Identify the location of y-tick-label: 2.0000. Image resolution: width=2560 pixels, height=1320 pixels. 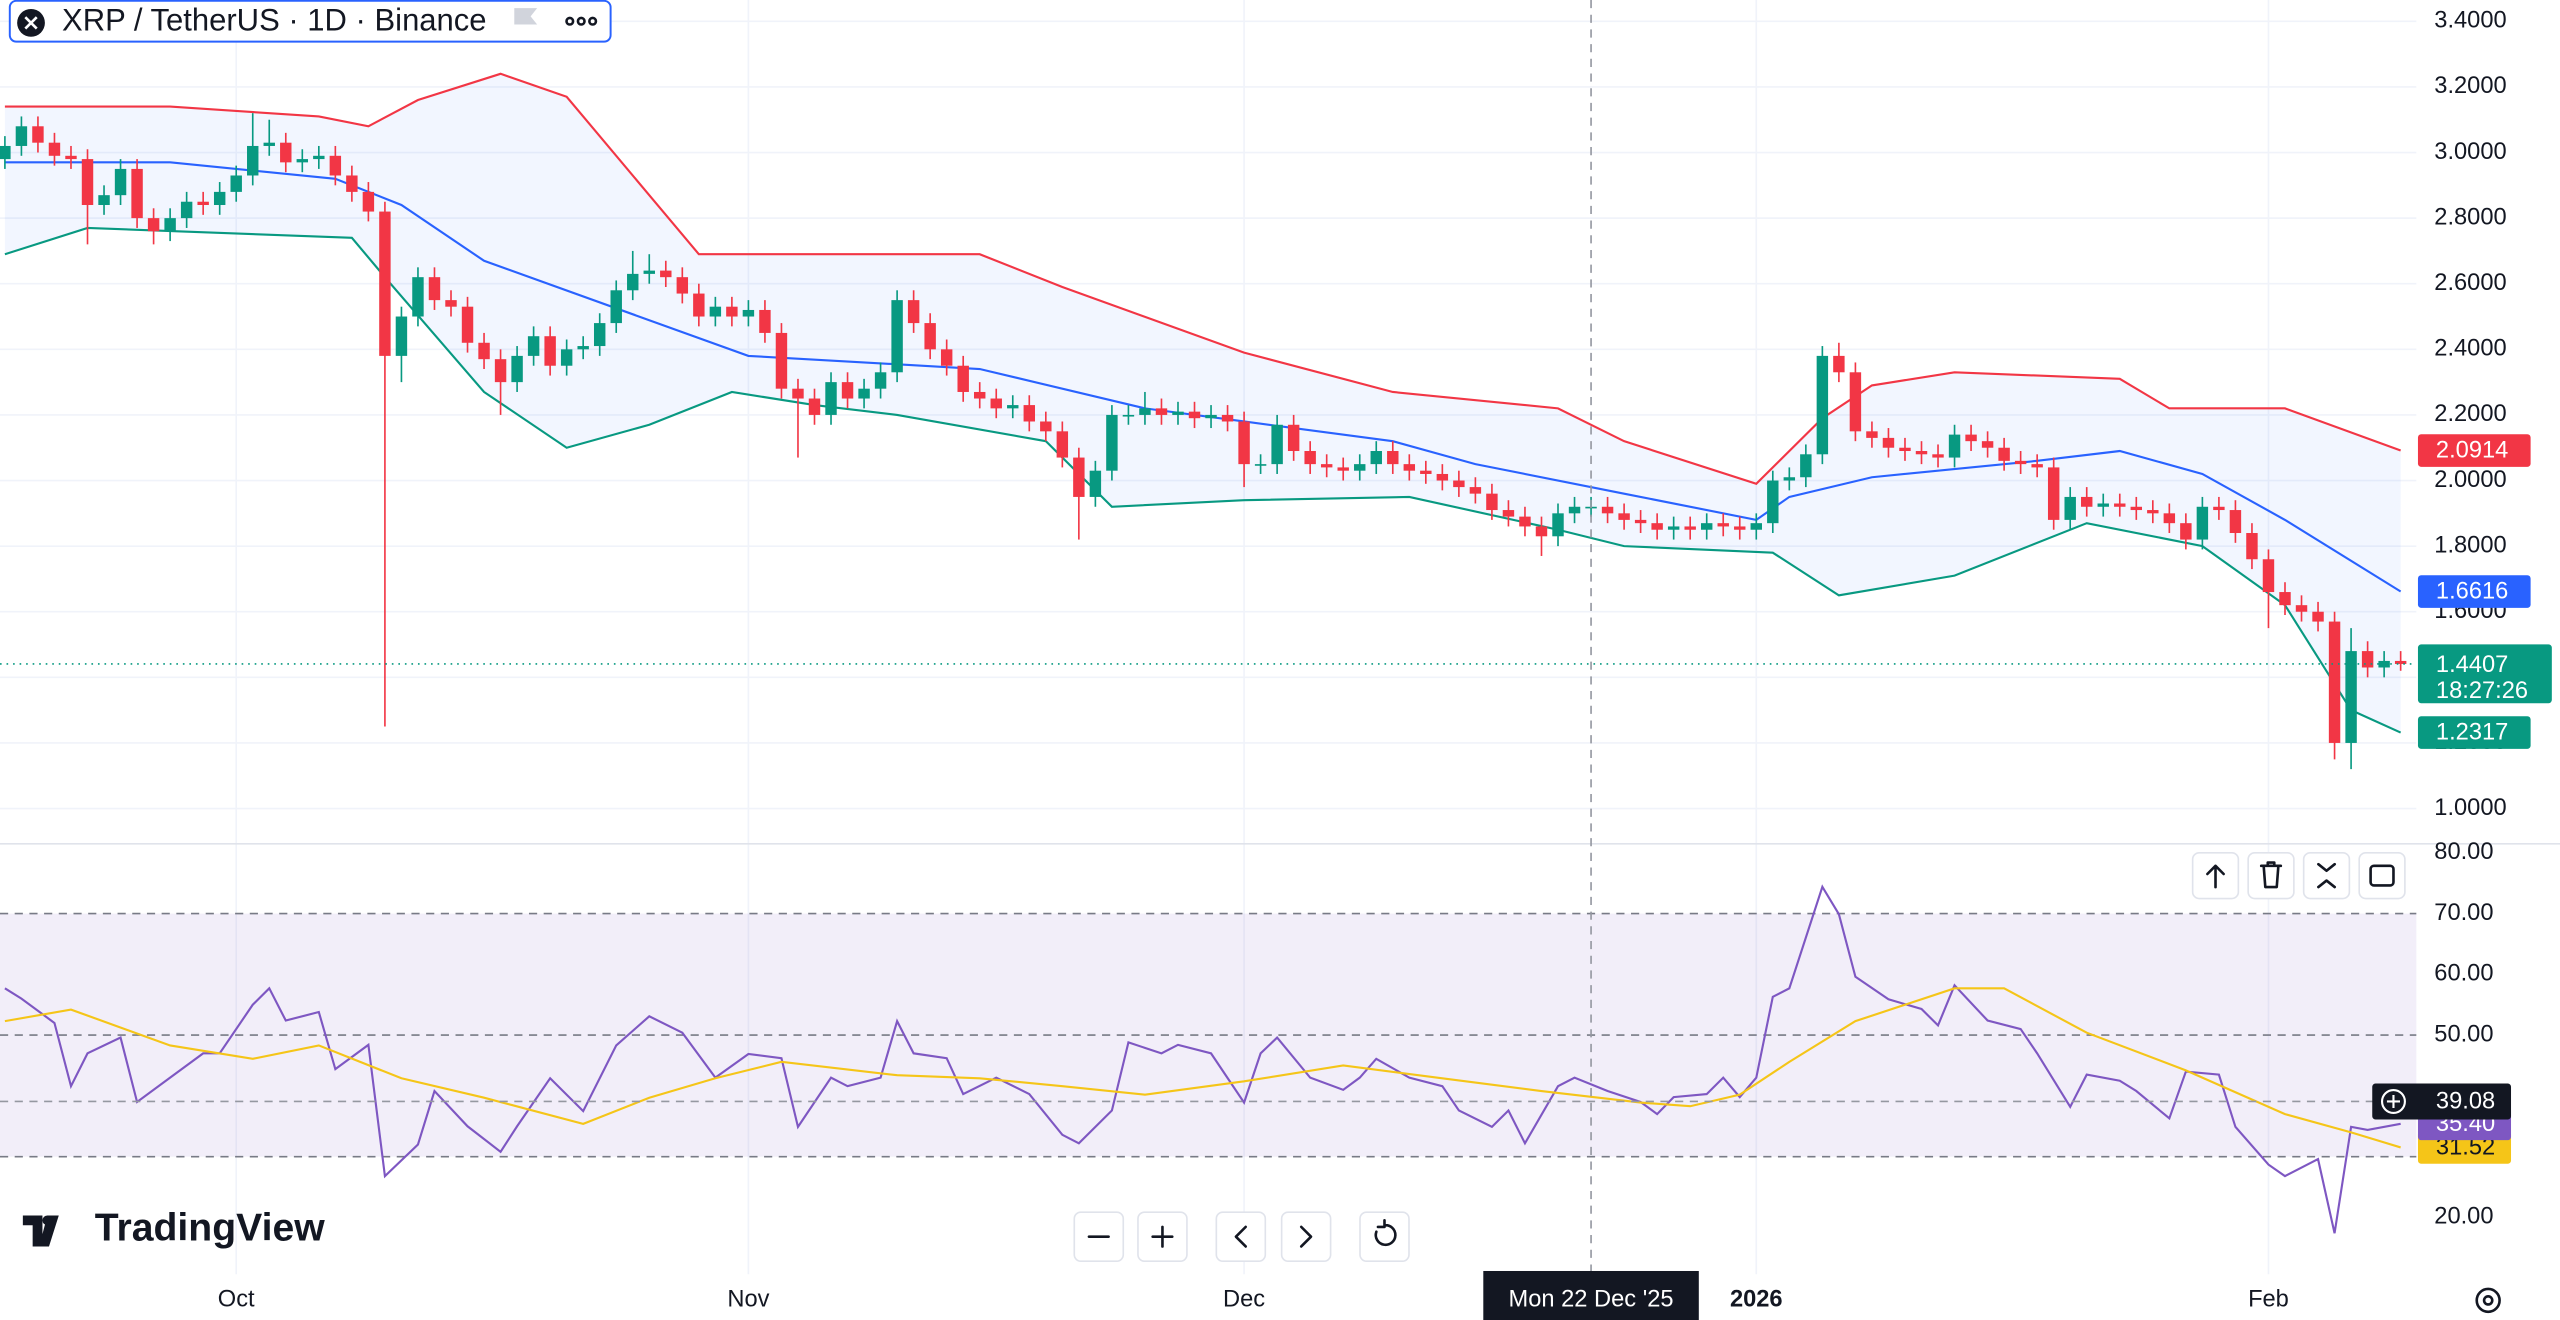
(2470, 480).